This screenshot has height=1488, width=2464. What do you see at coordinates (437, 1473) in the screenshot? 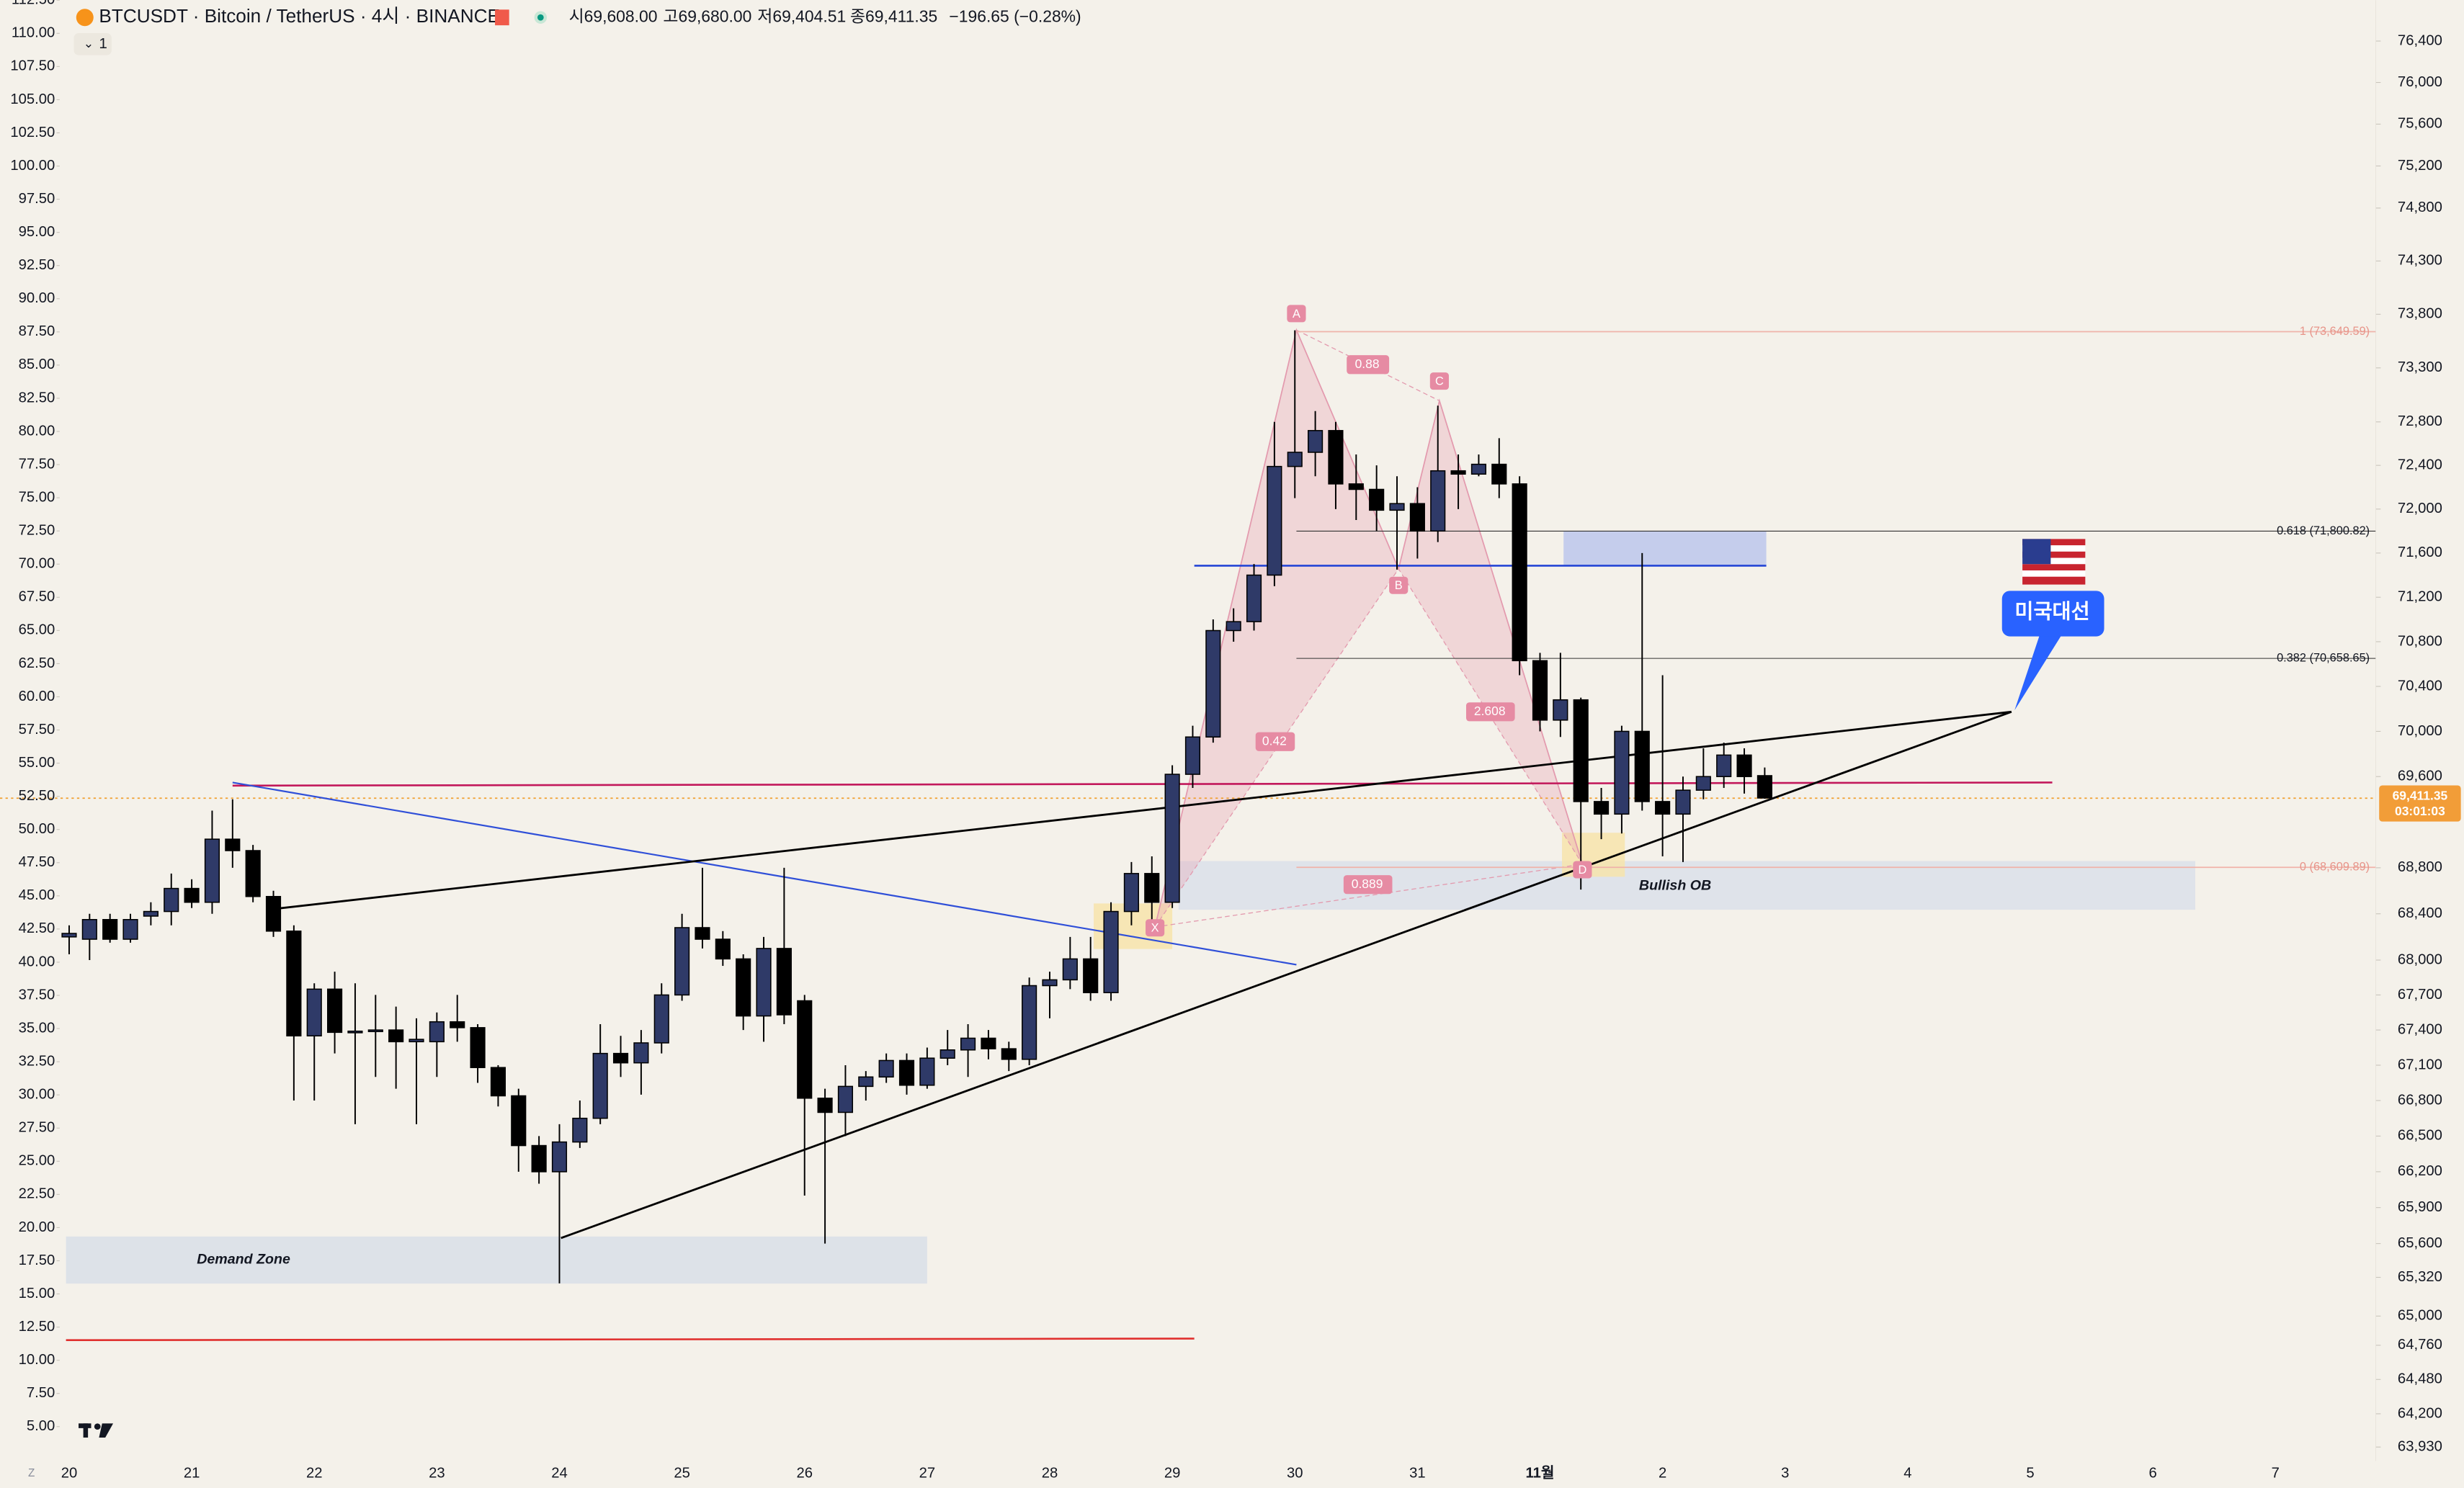
I see `x-tick-label: 23` at bounding box center [437, 1473].